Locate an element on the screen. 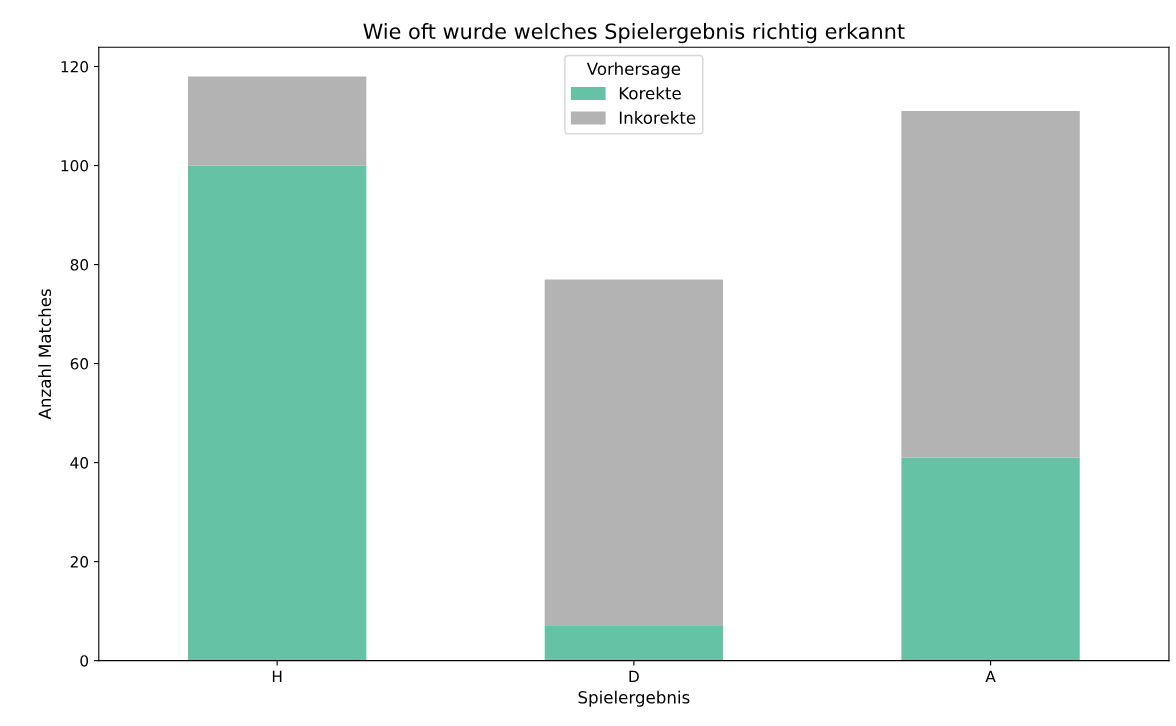 This screenshot has height=726, width=1176. y-axis-title: Anzahl Matches is located at coordinates (45, 354).